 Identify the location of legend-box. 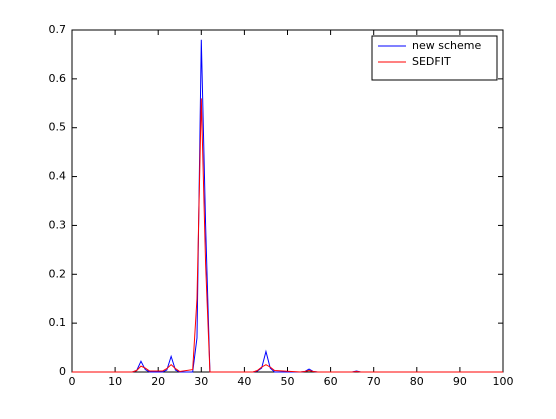
(434, 58).